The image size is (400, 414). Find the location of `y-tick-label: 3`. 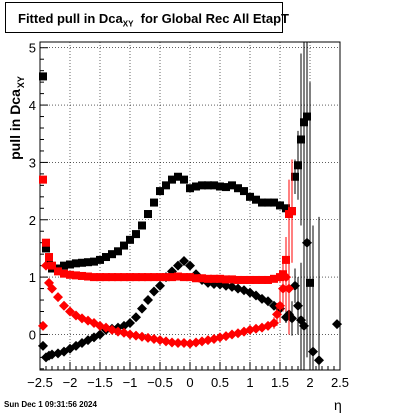

y-tick-label: 3 is located at coordinates (32, 162).